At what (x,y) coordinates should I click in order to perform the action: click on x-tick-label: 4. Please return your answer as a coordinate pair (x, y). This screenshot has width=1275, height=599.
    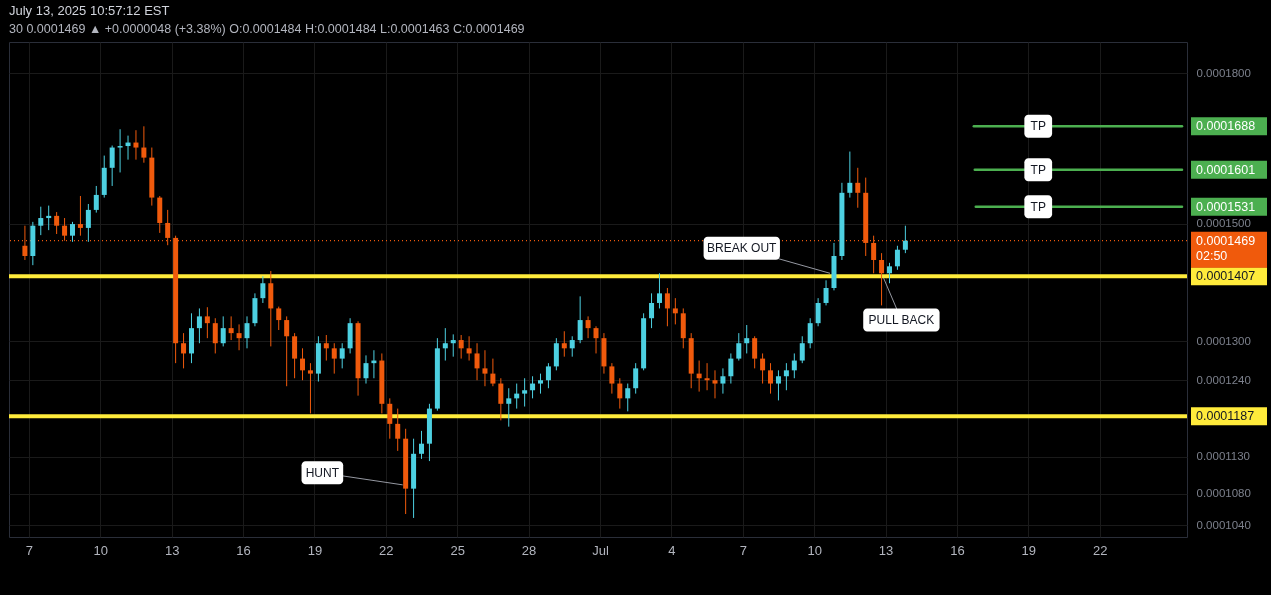
    Looking at the image, I should click on (672, 550).